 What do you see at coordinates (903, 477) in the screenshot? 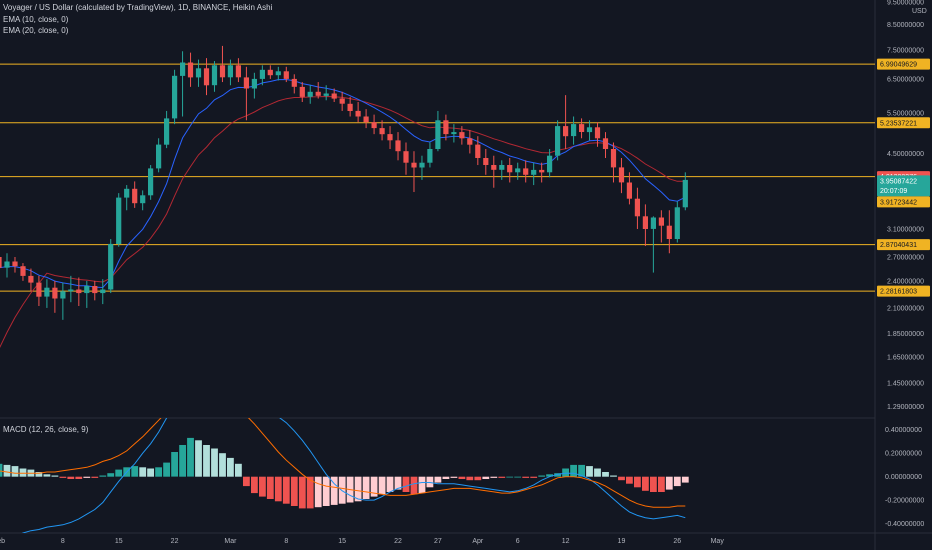
I see `macd-tick-label: 0.00000000` at bounding box center [903, 477].